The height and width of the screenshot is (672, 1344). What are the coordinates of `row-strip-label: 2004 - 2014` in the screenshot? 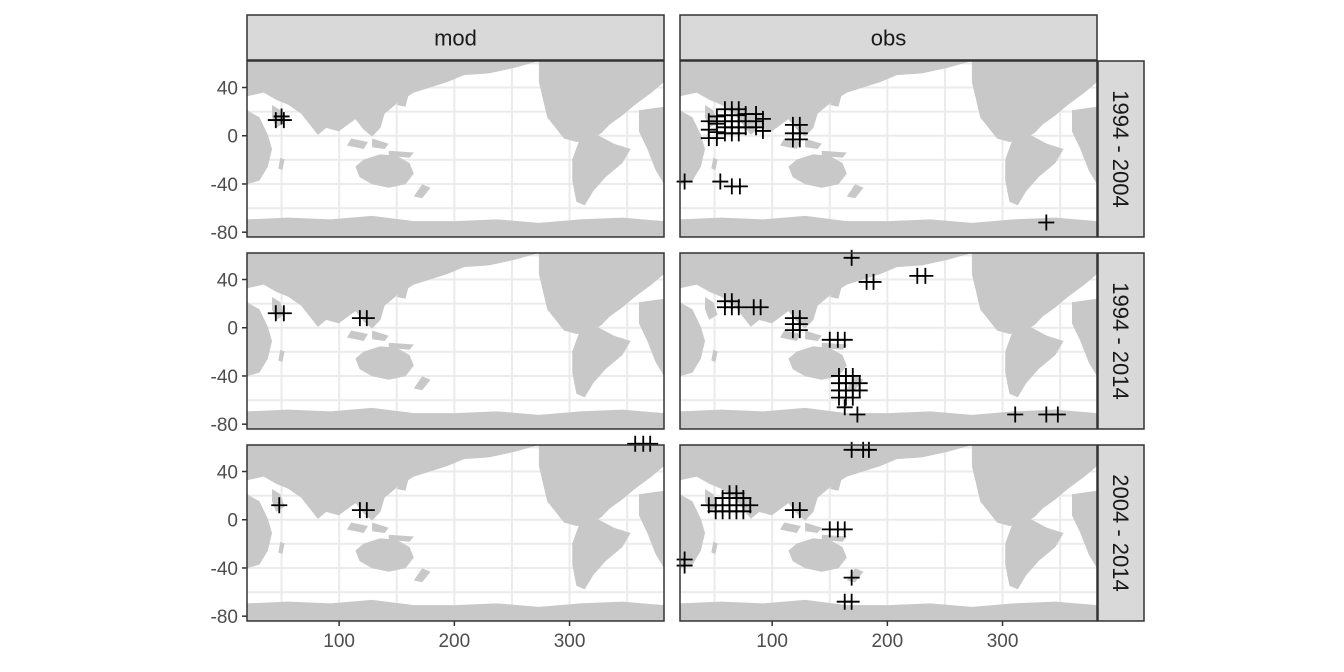 It's located at (1120, 532).